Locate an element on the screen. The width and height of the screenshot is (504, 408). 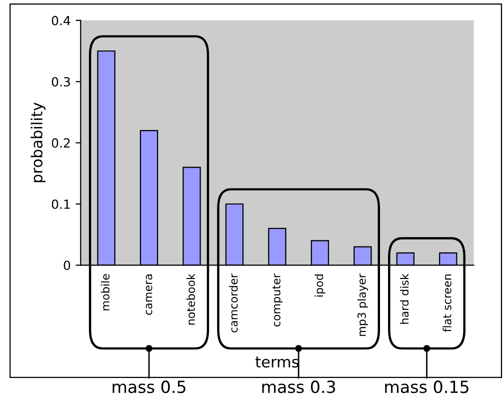
text: mass 0.3 is located at coordinates (299, 387).